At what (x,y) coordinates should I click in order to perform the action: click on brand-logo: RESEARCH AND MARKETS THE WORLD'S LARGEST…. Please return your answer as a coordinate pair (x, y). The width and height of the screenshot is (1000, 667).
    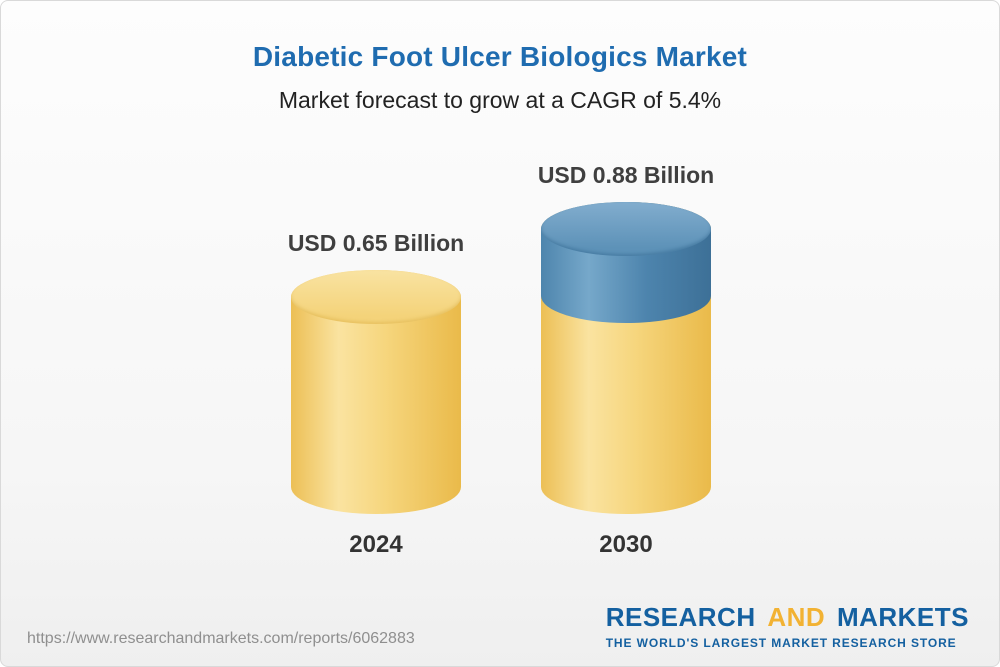
    Looking at the image, I should click on (787, 626).